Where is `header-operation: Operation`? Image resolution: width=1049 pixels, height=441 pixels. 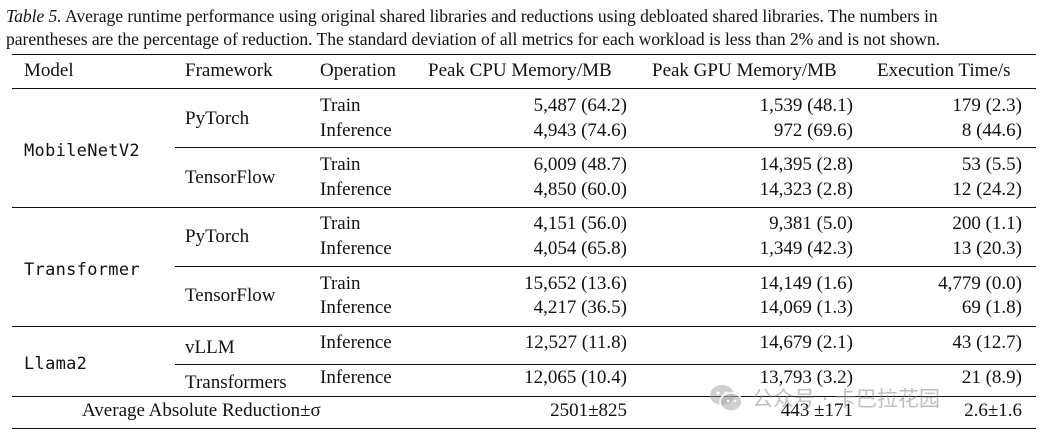 header-operation: Operation is located at coordinates (358, 70).